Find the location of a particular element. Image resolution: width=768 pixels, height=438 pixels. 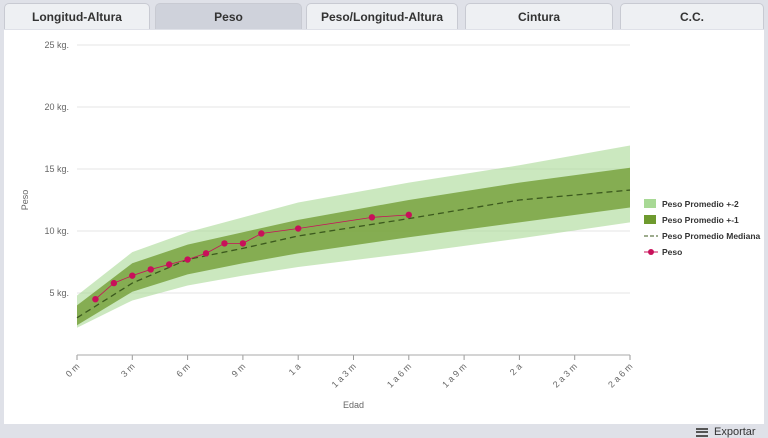

y-axis-title: Peso is located at coordinates (25, 200).